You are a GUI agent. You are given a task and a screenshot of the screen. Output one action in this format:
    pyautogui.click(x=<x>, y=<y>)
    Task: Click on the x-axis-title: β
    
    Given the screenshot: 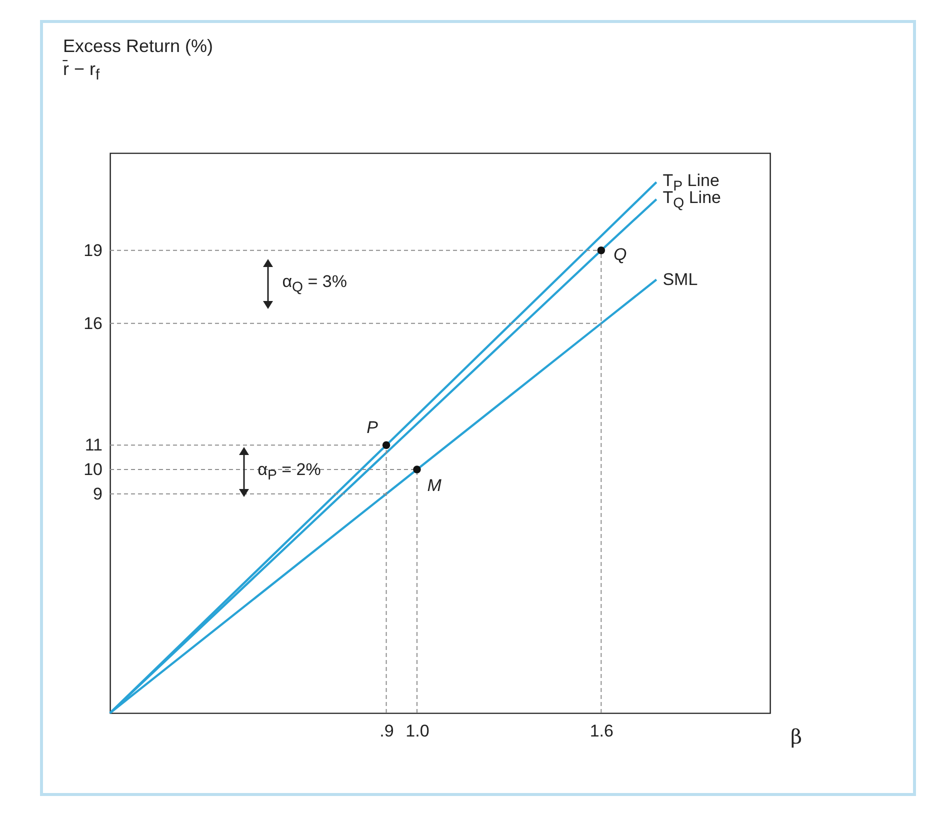 What is the action you would take?
    pyautogui.click(x=796, y=736)
    